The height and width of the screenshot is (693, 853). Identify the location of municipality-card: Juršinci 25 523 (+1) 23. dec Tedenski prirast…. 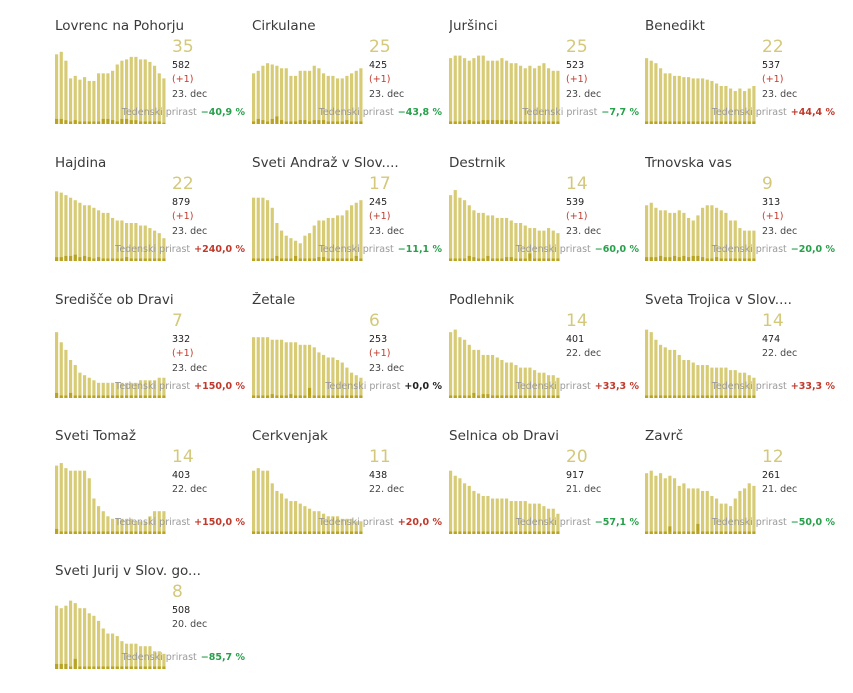
(547, 83).